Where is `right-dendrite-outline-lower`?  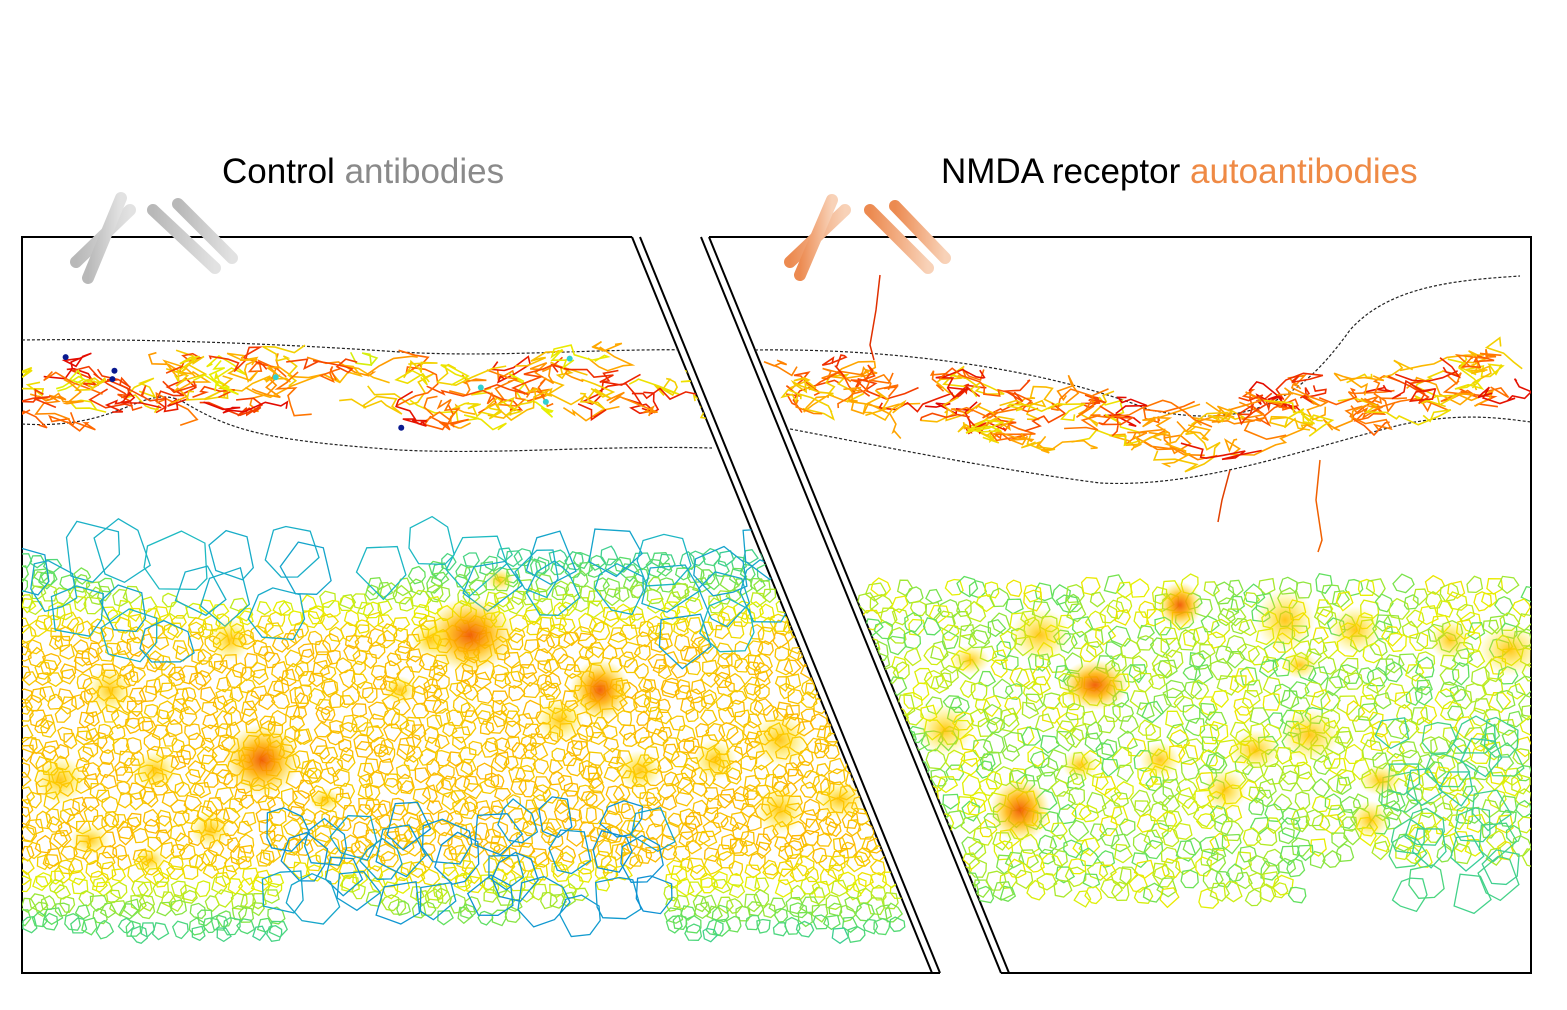 right-dendrite-outline-lower is located at coordinates (1157, 450).